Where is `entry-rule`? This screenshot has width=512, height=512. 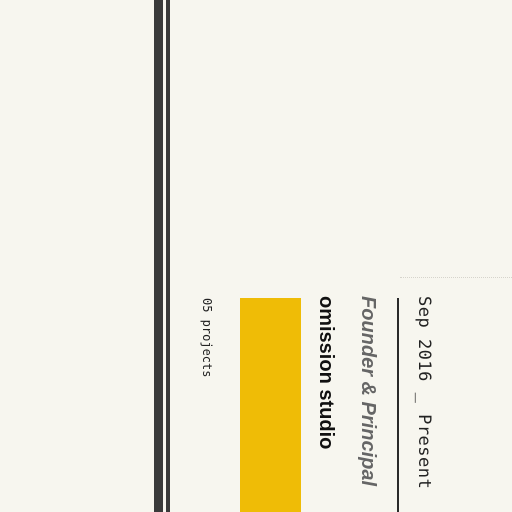
entry-rule is located at coordinates (398, 405).